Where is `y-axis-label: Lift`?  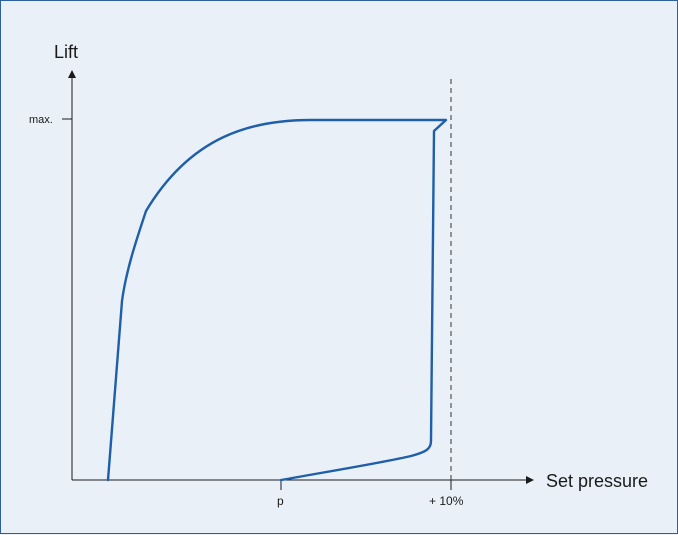 y-axis-label: Lift is located at coordinates (66, 52).